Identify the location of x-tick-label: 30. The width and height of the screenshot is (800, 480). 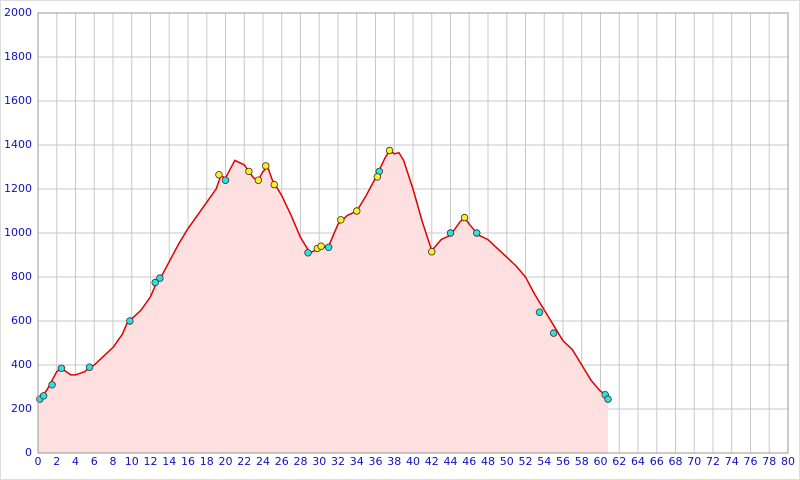
(319, 461).